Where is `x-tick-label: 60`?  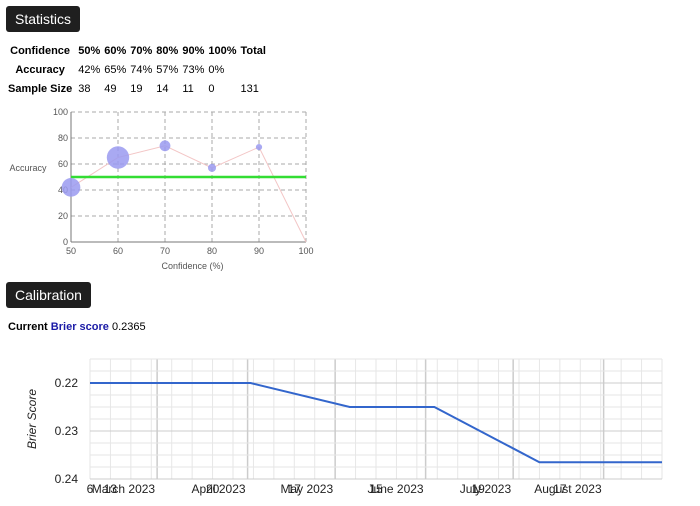 x-tick-label: 60 is located at coordinates (118, 251).